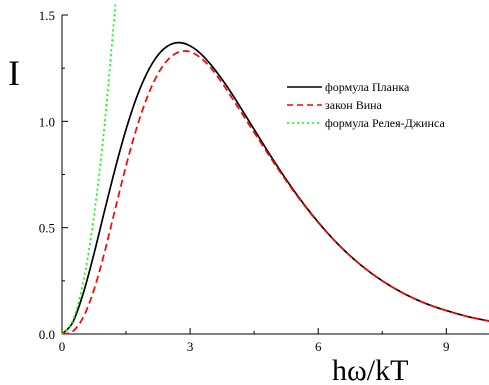  What do you see at coordinates (446, 346) in the screenshot?
I see `x-tick-label: 9` at bounding box center [446, 346].